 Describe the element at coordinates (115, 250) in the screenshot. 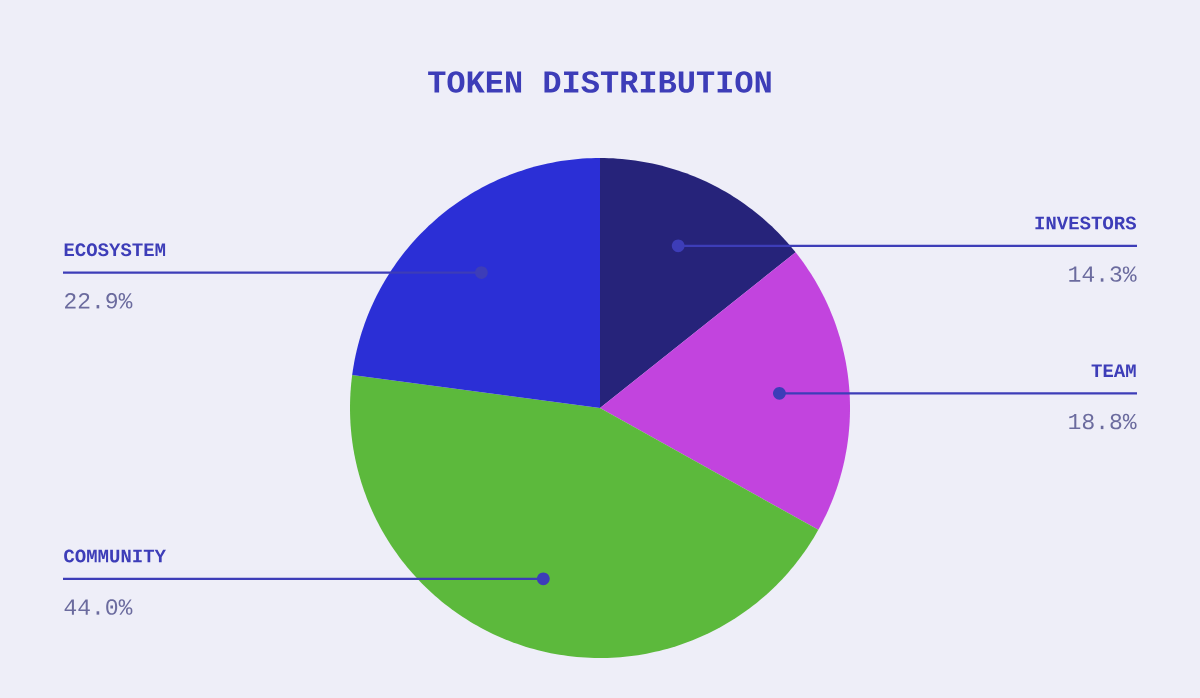

I see `slice-label: ECOSYSTEM` at that location.